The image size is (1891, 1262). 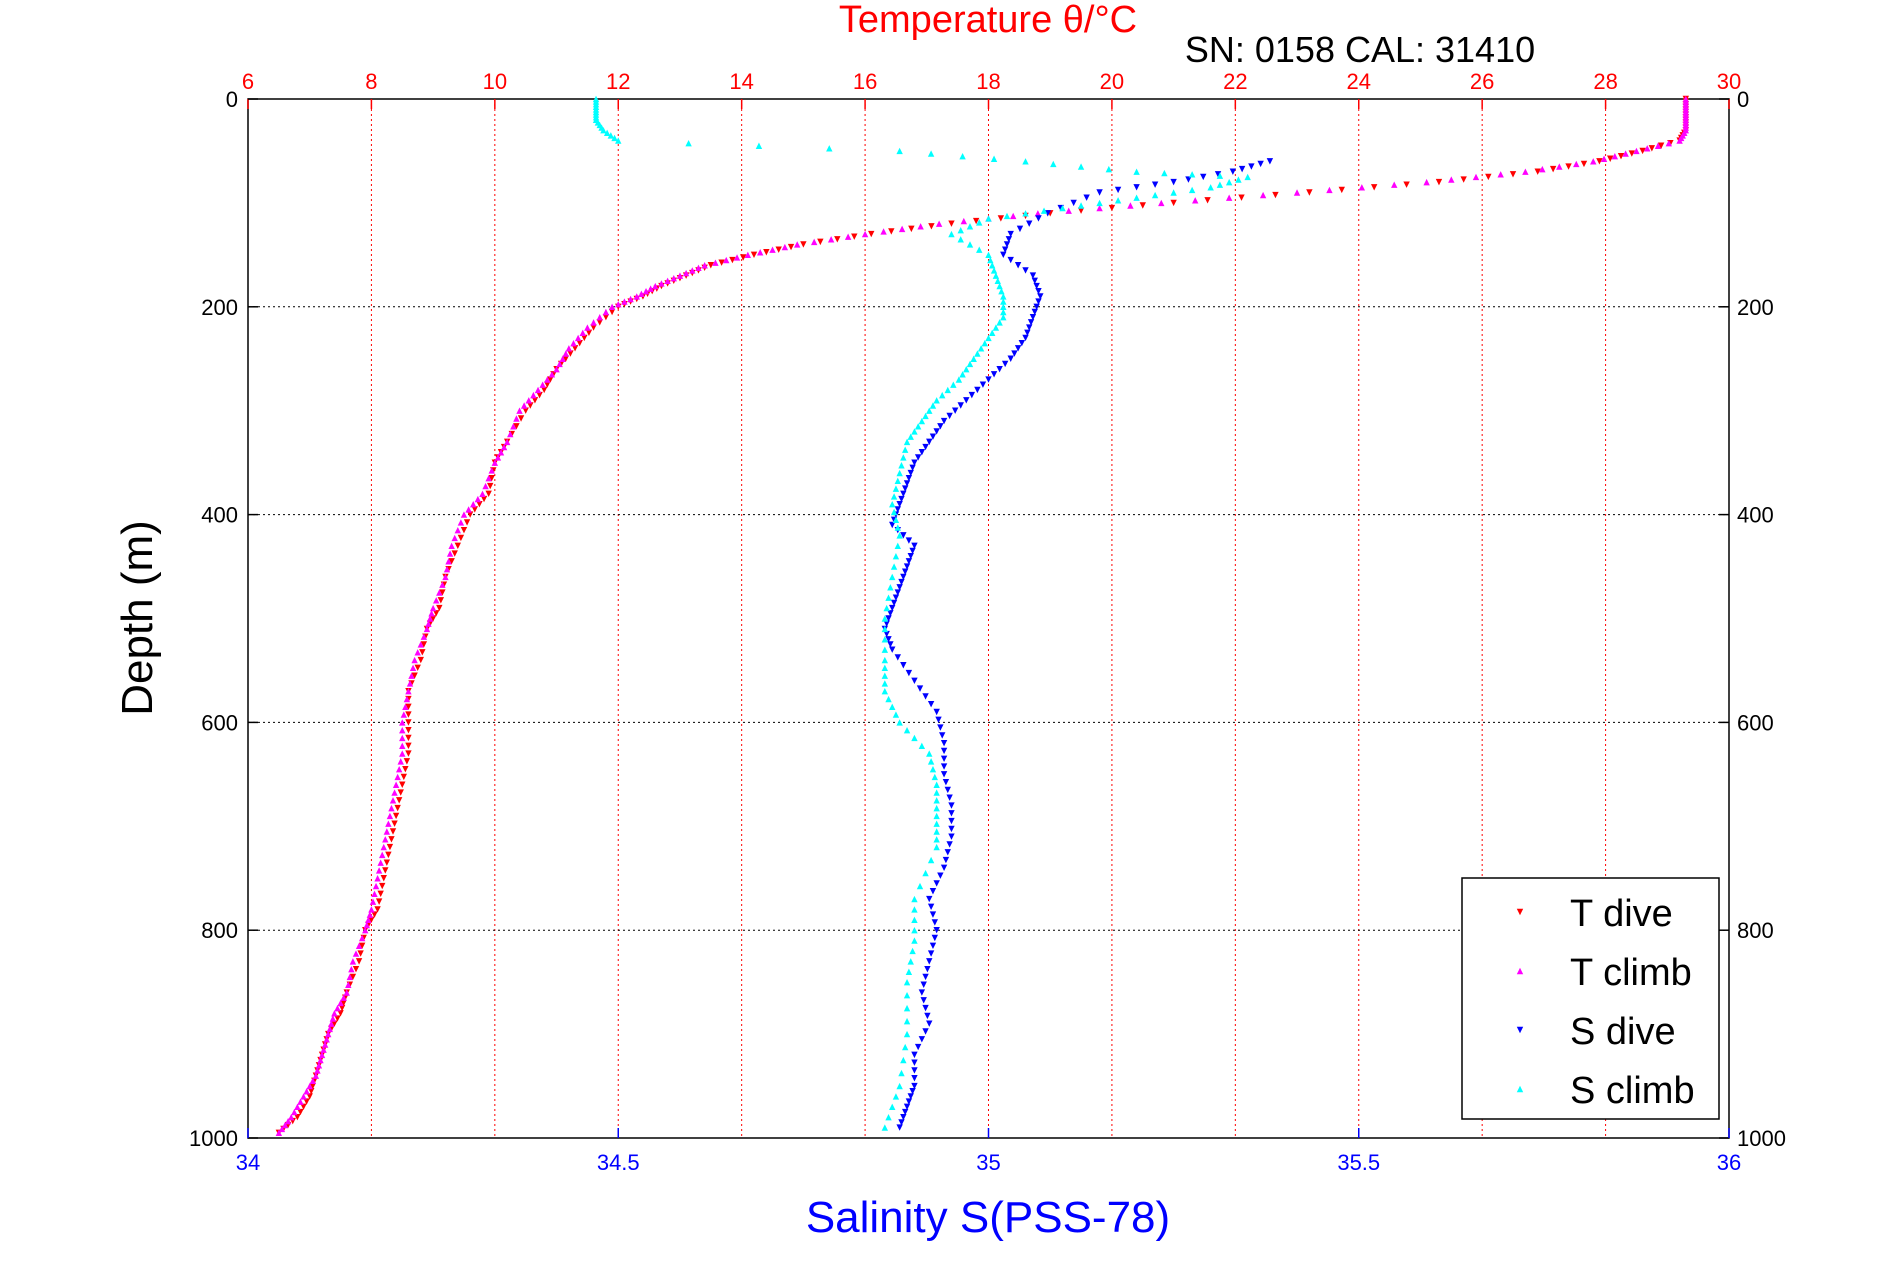 What do you see at coordinates (741, 81) in the screenshot?
I see `tick-label-top: 14` at bounding box center [741, 81].